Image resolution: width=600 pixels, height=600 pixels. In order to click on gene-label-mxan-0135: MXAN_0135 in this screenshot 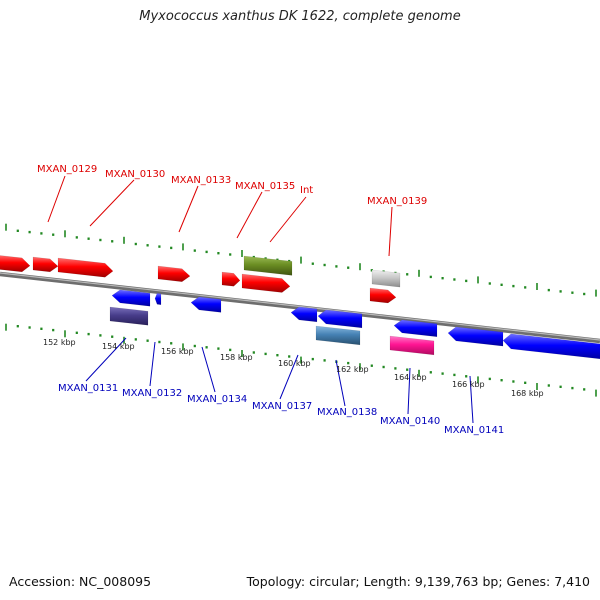, I will do `click(265, 186)`.